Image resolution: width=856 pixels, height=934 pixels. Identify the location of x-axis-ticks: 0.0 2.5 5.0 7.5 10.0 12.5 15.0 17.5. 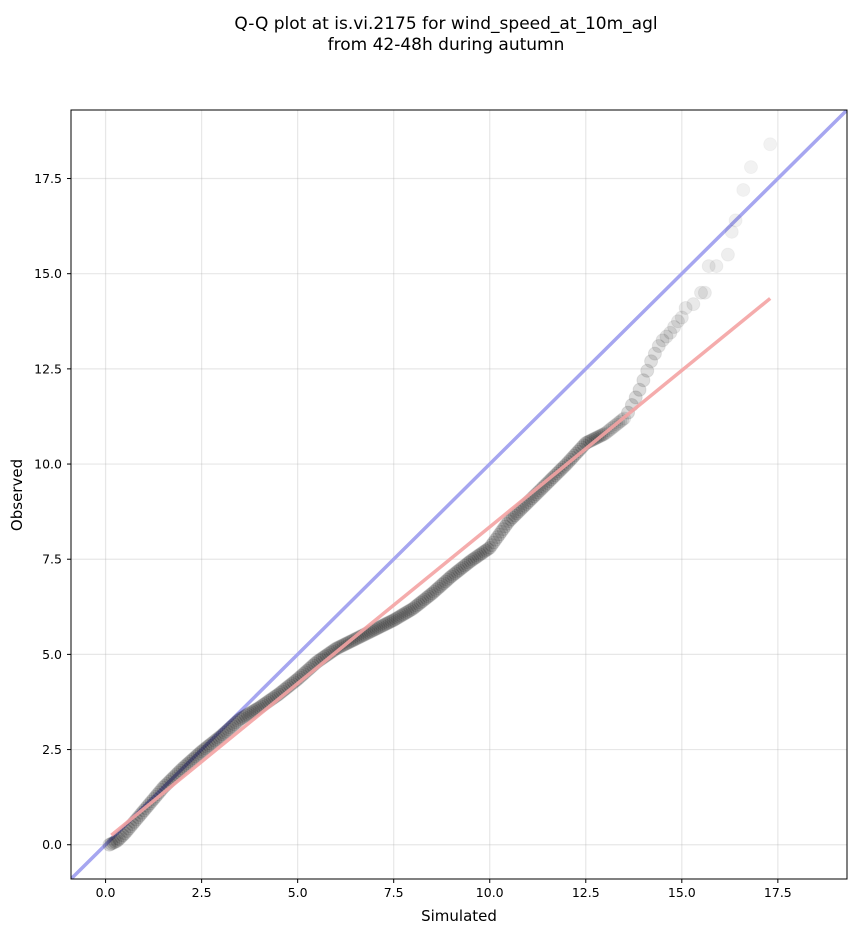
(444, 889).